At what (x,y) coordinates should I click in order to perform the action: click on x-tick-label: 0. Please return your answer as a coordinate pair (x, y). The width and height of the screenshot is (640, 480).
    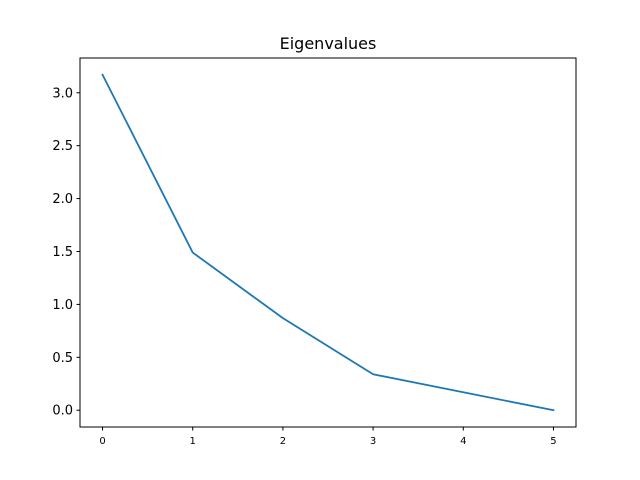
    Looking at the image, I should click on (102, 441).